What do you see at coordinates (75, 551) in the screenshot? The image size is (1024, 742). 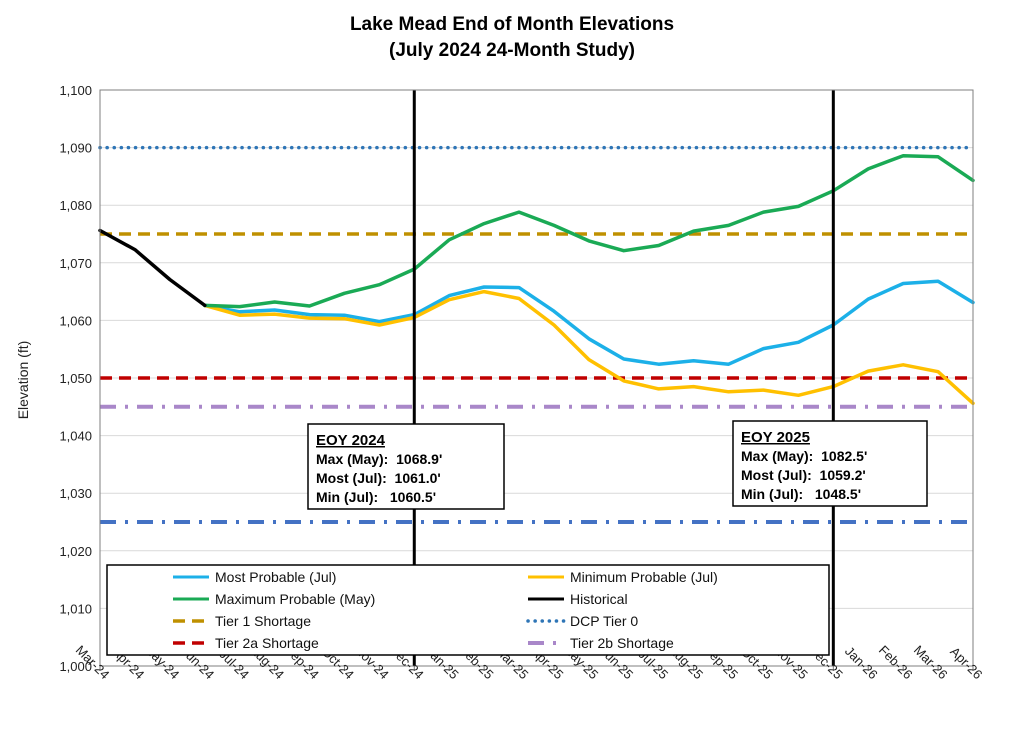 I see `y-tick-label: 1,020` at bounding box center [75, 551].